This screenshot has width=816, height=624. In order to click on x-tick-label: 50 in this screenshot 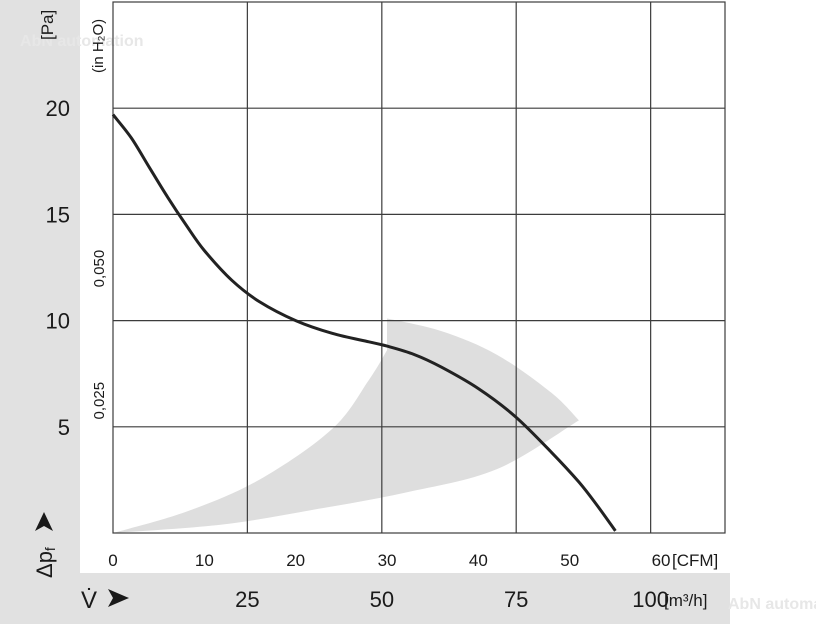, I will do `click(569, 560)`.